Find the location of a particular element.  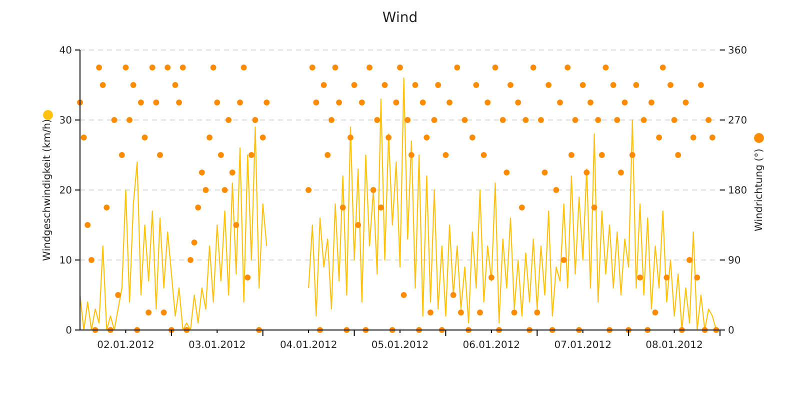

y2-tick-label: 270 is located at coordinates (738, 121).